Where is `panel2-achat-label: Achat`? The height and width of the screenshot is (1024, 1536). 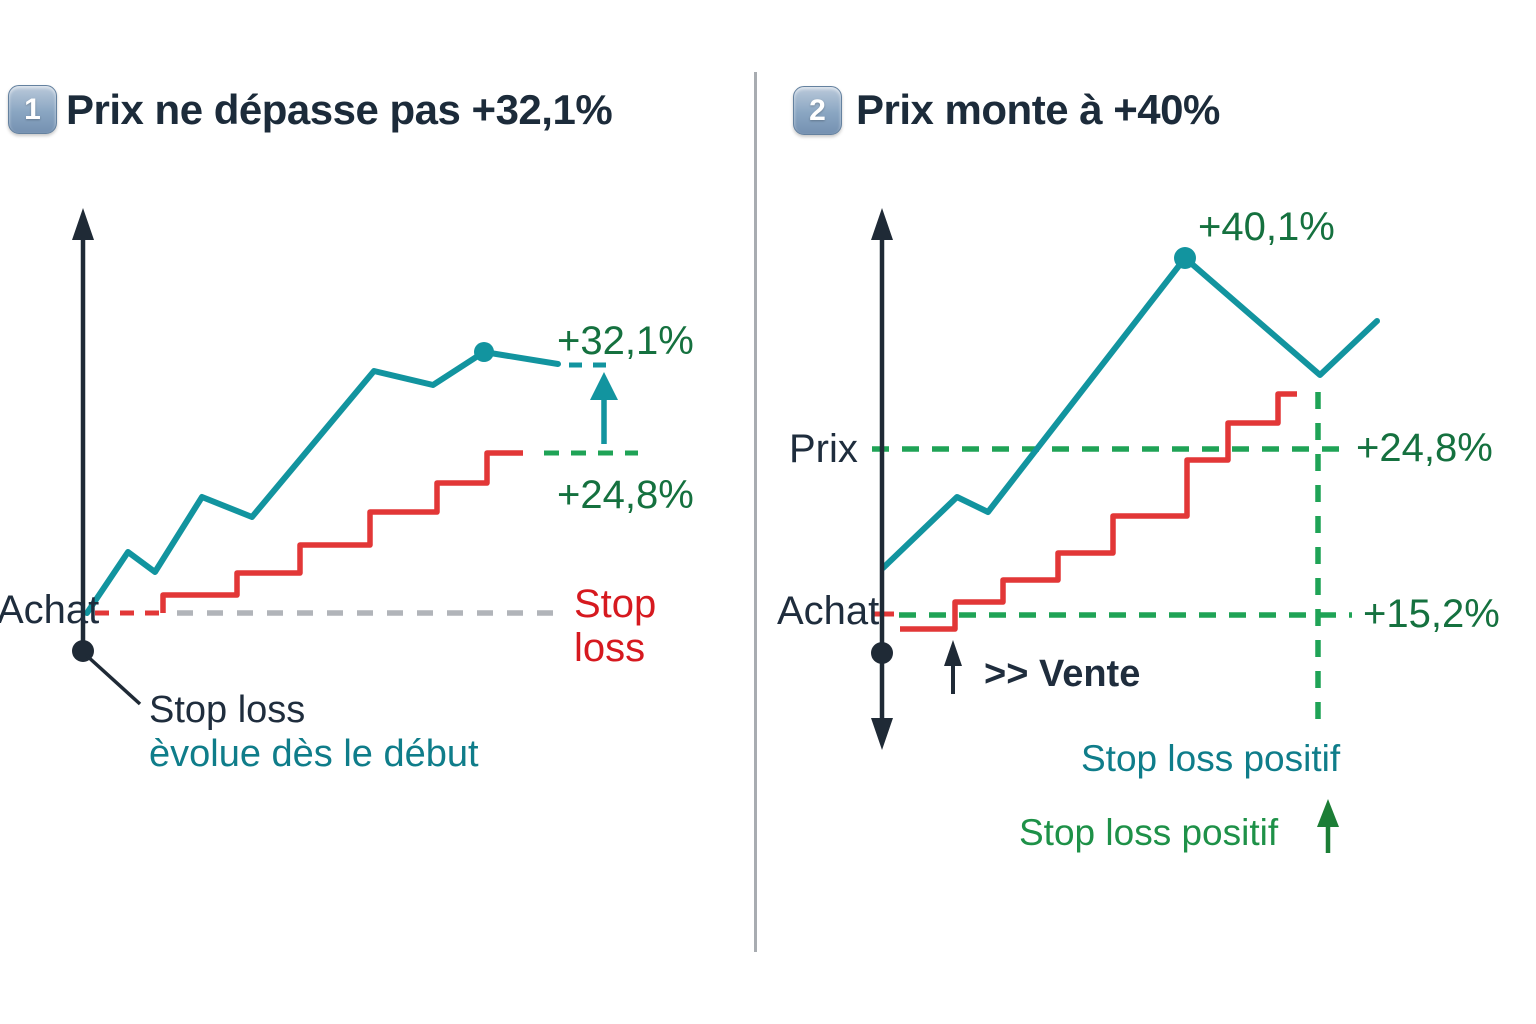
panel2-achat-label: Achat is located at coordinates (828, 611).